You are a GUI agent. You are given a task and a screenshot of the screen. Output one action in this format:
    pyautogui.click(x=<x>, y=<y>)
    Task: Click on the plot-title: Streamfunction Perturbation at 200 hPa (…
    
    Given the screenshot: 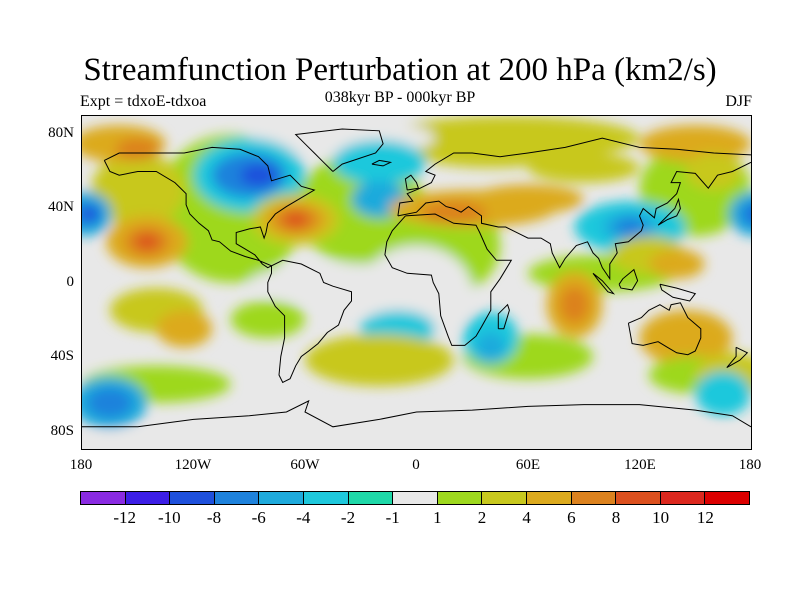 What is the action you would take?
    pyautogui.click(x=400, y=70)
    